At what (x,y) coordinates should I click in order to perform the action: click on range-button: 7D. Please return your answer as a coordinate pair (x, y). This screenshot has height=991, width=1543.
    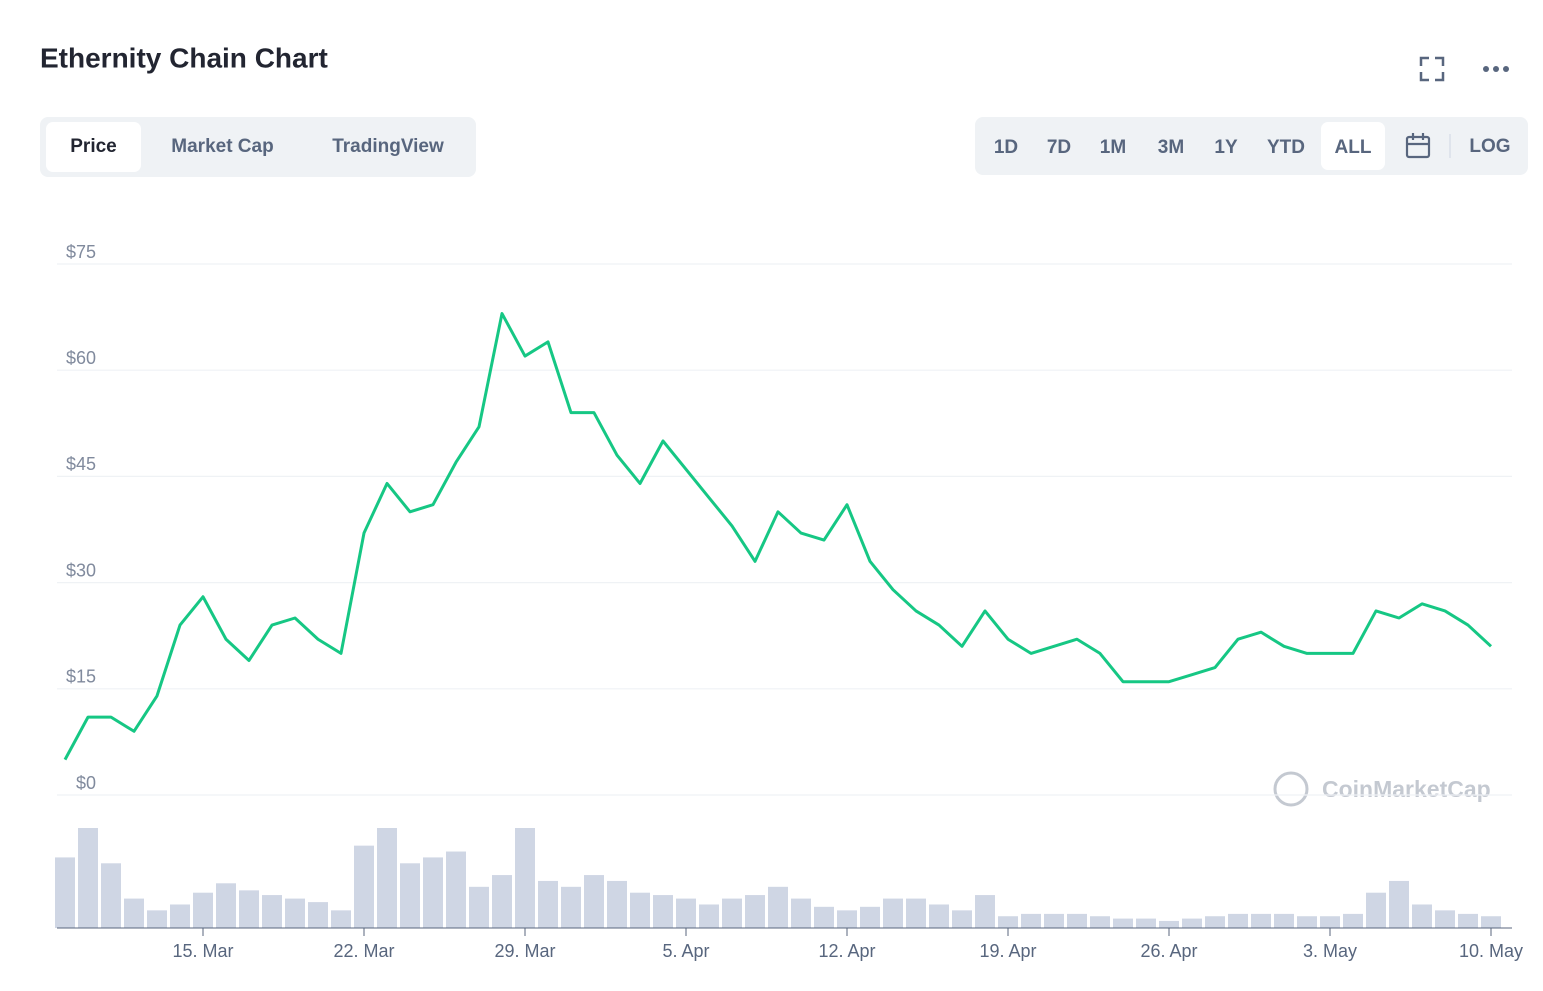
    Looking at the image, I should click on (1059, 147).